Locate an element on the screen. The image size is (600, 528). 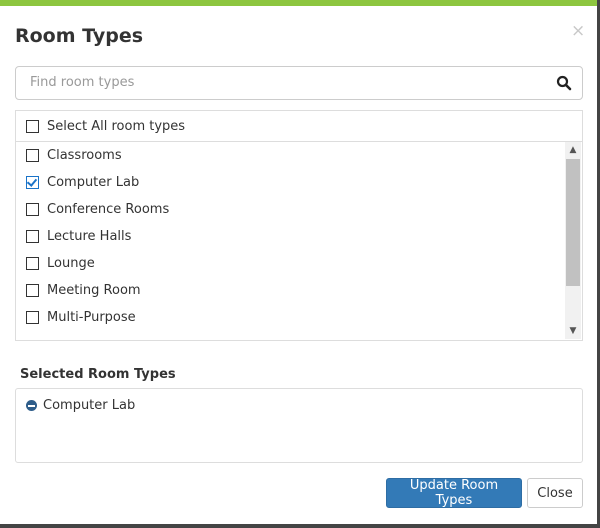
item-label: Conference Rooms is located at coordinates (108, 209).